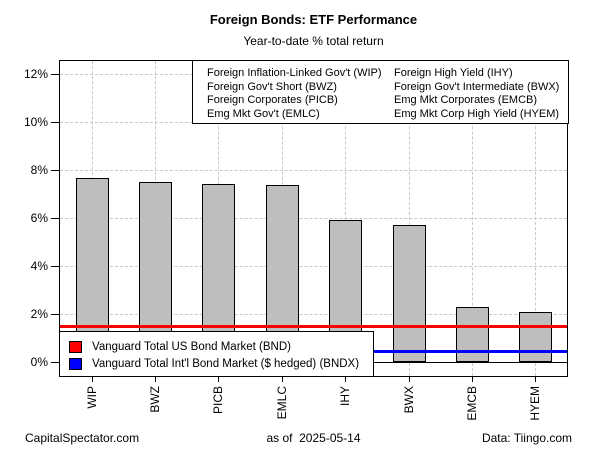 Image resolution: width=600 pixels, height=450 pixels. Describe the element at coordinates (472, 379) in the screenshot. I see `x-tick-mark-EMCB` at that location.